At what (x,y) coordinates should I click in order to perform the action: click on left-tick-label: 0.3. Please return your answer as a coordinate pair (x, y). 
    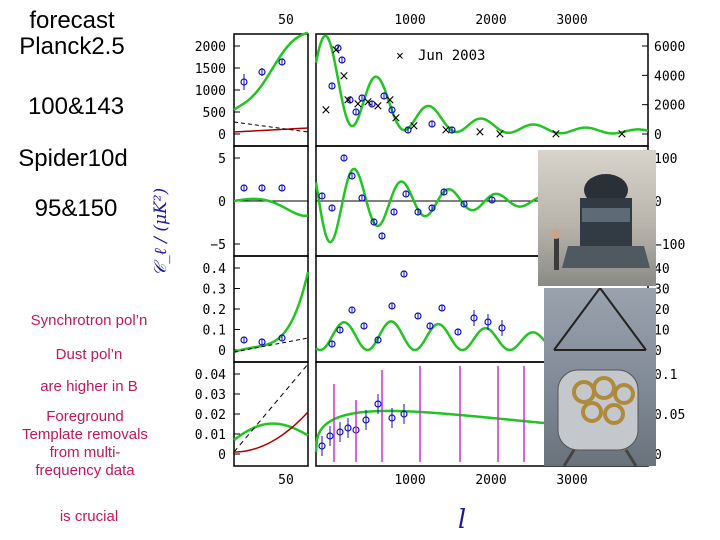
    Looking at the image, I should click on (214, 290).